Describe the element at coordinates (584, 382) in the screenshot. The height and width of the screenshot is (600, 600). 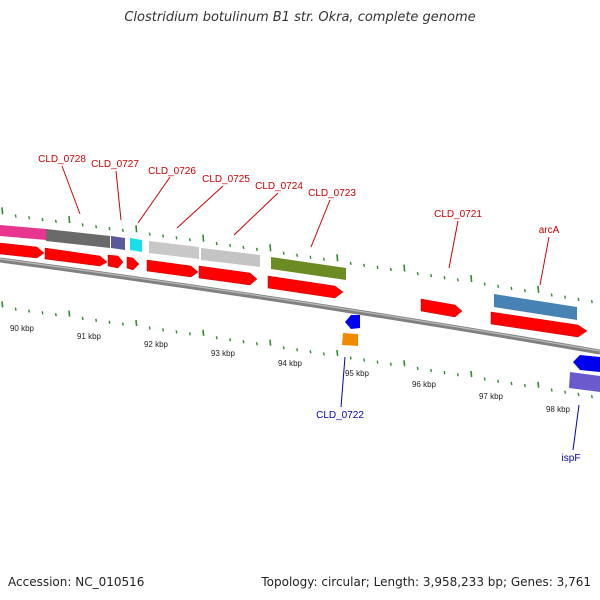
I see `feature-bar-slateblue` at that location.